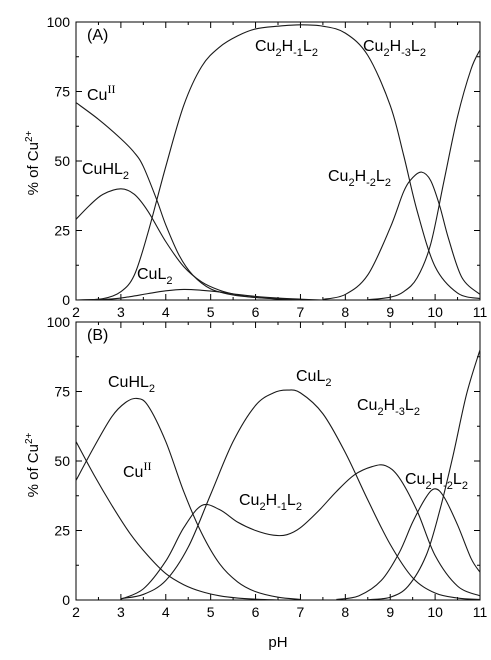  What do you see at coordinates (97, 335) in the screenshot?
I see `panel-tag: (B)` at bounding box center [97, 335].